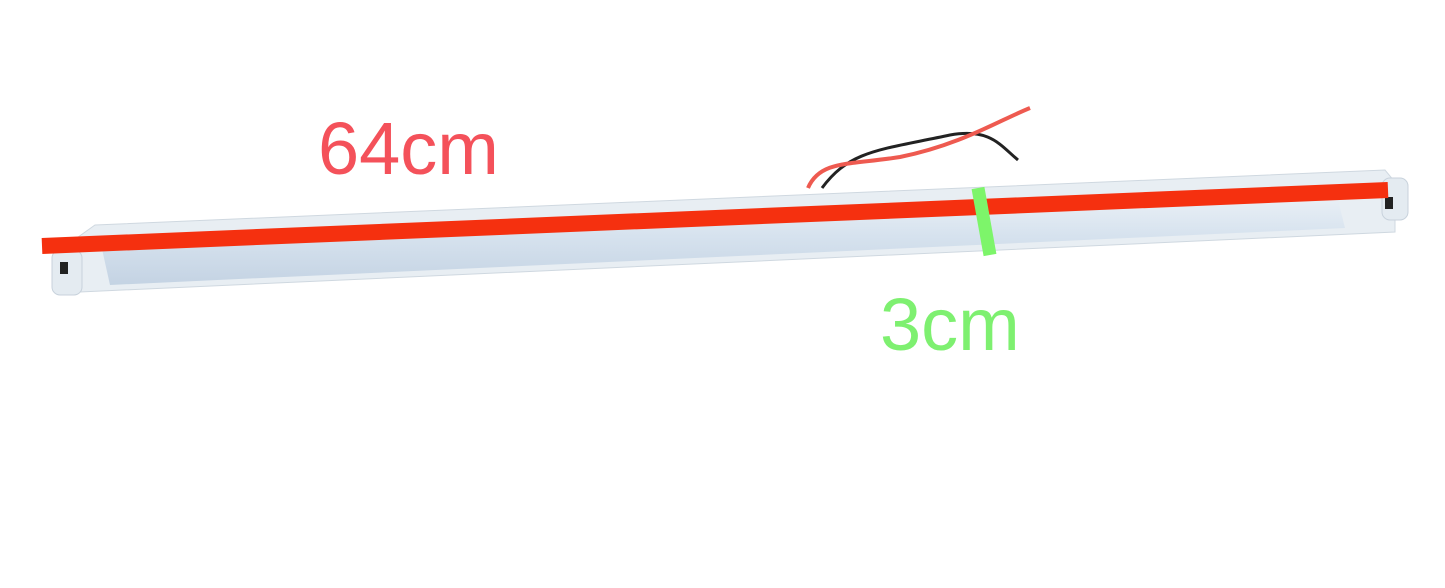 Image resolution: width=1445 pixels, height=588 pixels. What do you see at coordinates (1389, 203) in the screenshot?
I see `right-pin-slot` at bounding box center [1389, 203].